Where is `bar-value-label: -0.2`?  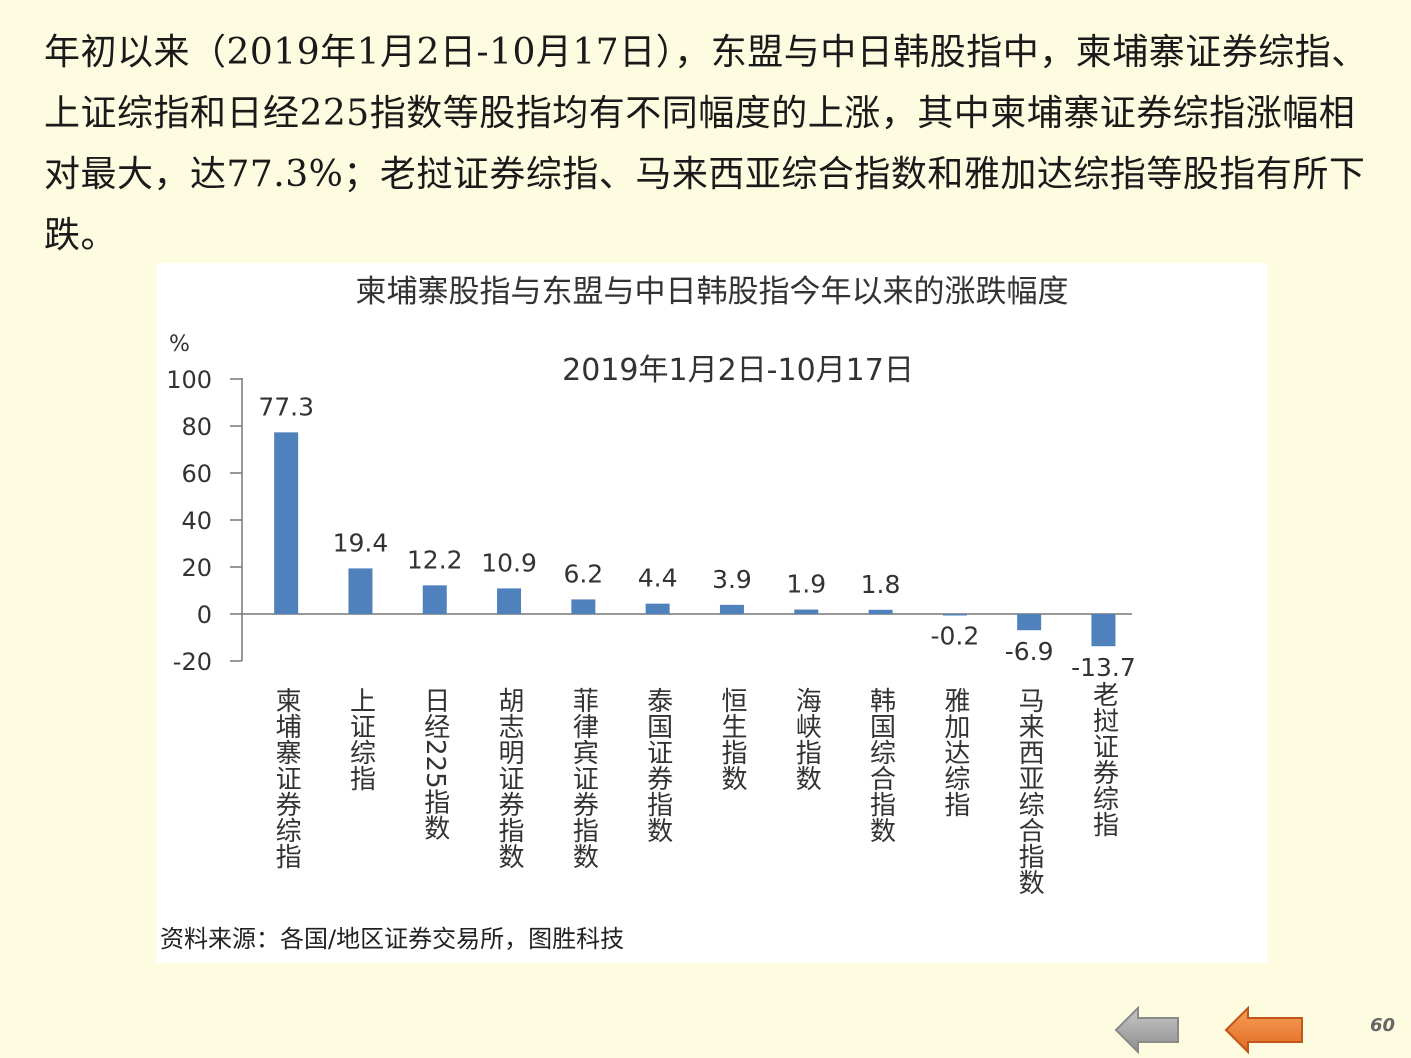
bar-value-label: -0.2 is located at coordinates (954, 635).